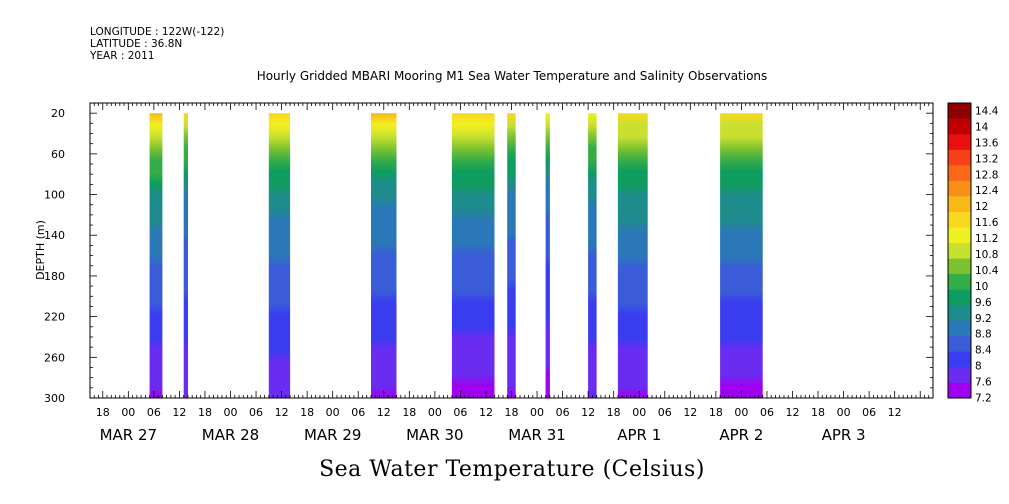  I want to click on colorbar-label: 11.6, so click(987, 223).